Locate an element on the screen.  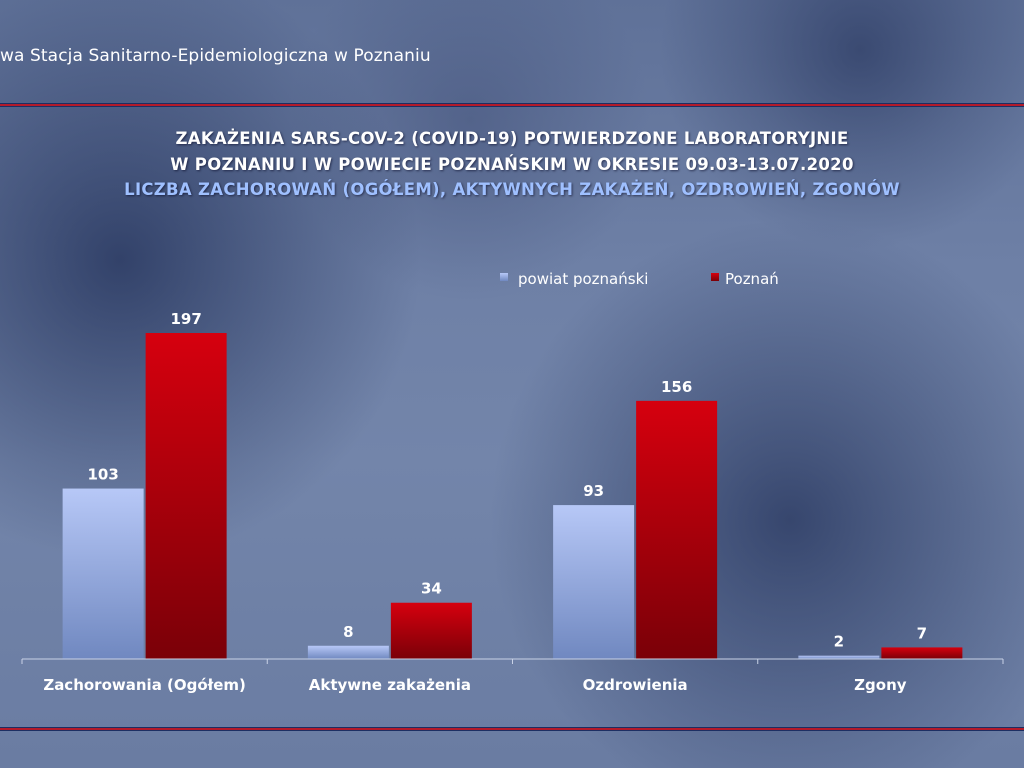
bar-poznan-zgony is located at coordinates (922, 653).